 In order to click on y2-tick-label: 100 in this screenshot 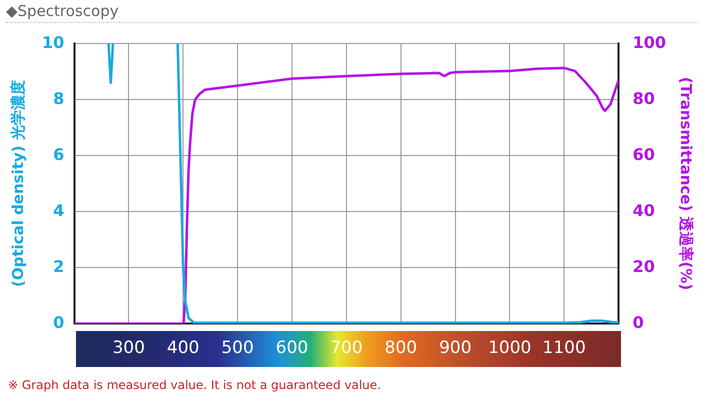, I will do `click(649, 42)`.